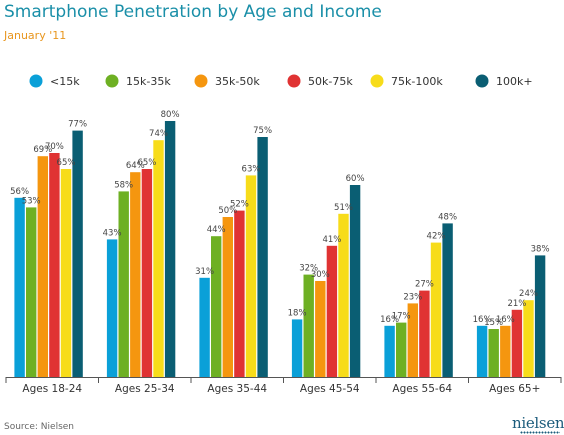 The image size is (564, 435). I want to click on data-label-ages-45-54-35k-50k: 30%, so click(320, 275).